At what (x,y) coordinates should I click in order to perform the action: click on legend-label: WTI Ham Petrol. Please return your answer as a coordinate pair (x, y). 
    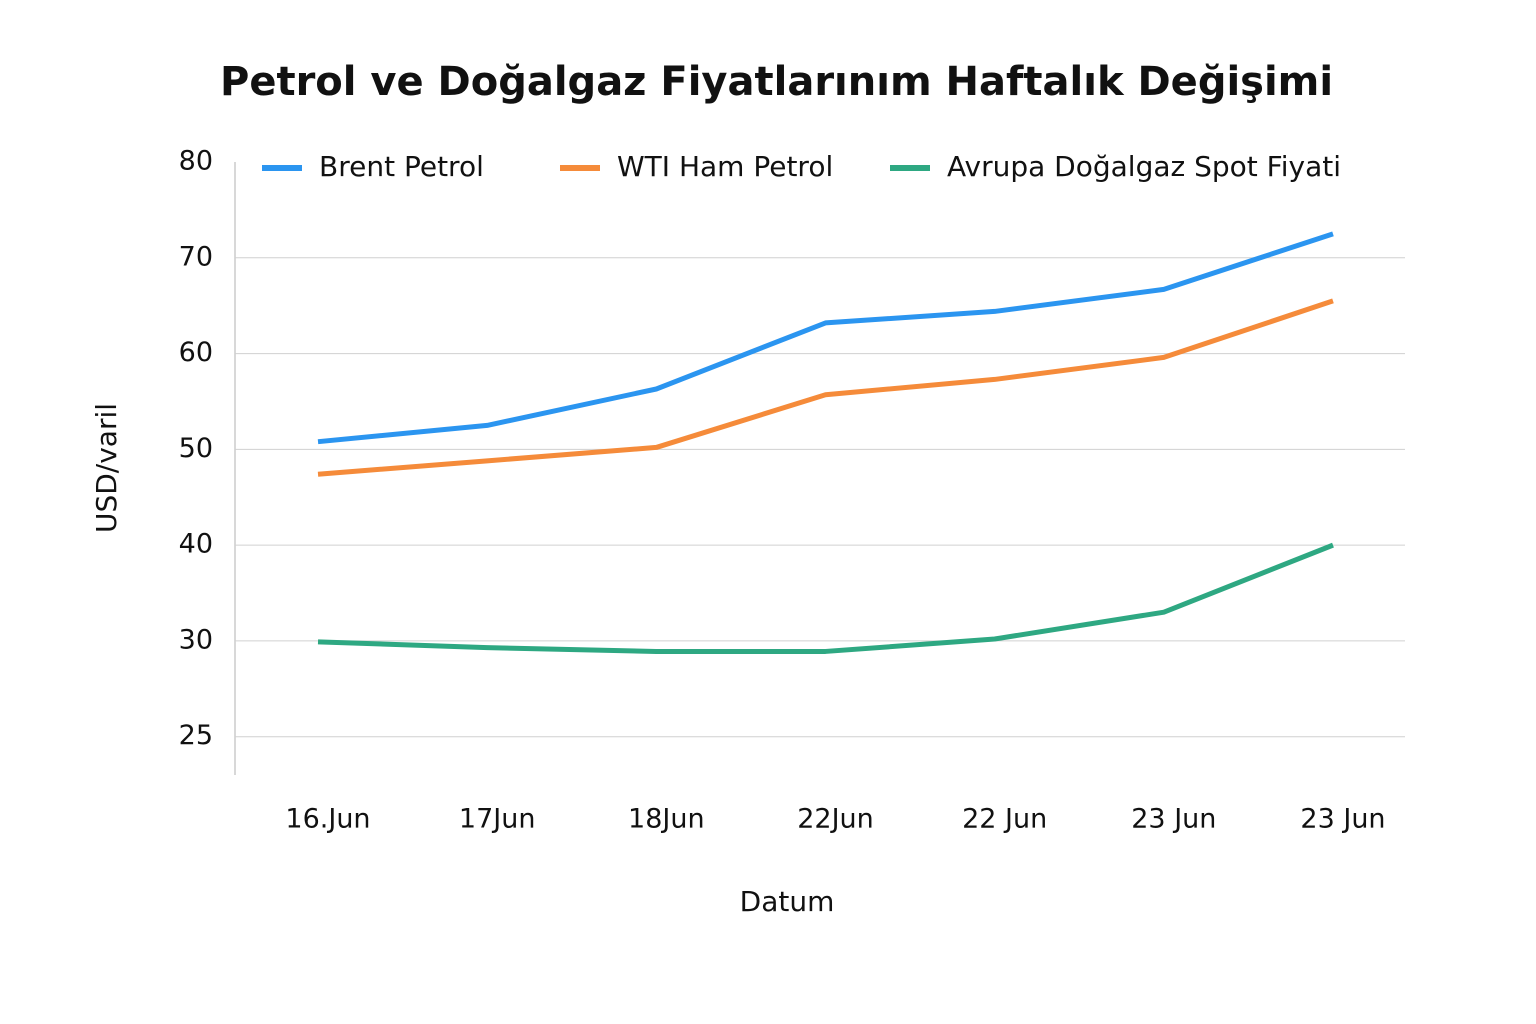
    Looking at the image, I should click on (725, 166).